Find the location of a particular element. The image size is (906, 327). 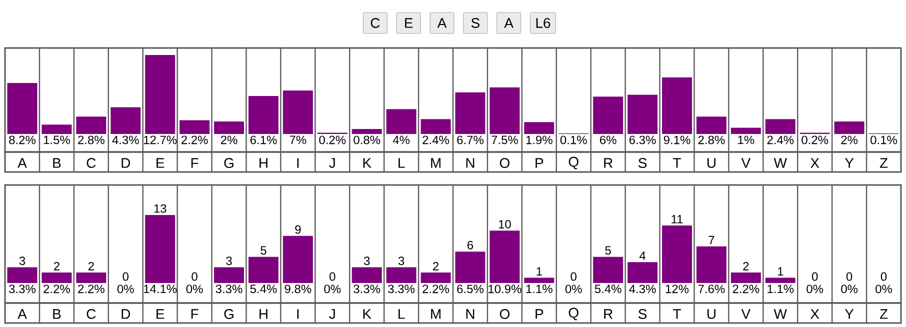

data-label: 1.9% is located at coordinates (539, 140).